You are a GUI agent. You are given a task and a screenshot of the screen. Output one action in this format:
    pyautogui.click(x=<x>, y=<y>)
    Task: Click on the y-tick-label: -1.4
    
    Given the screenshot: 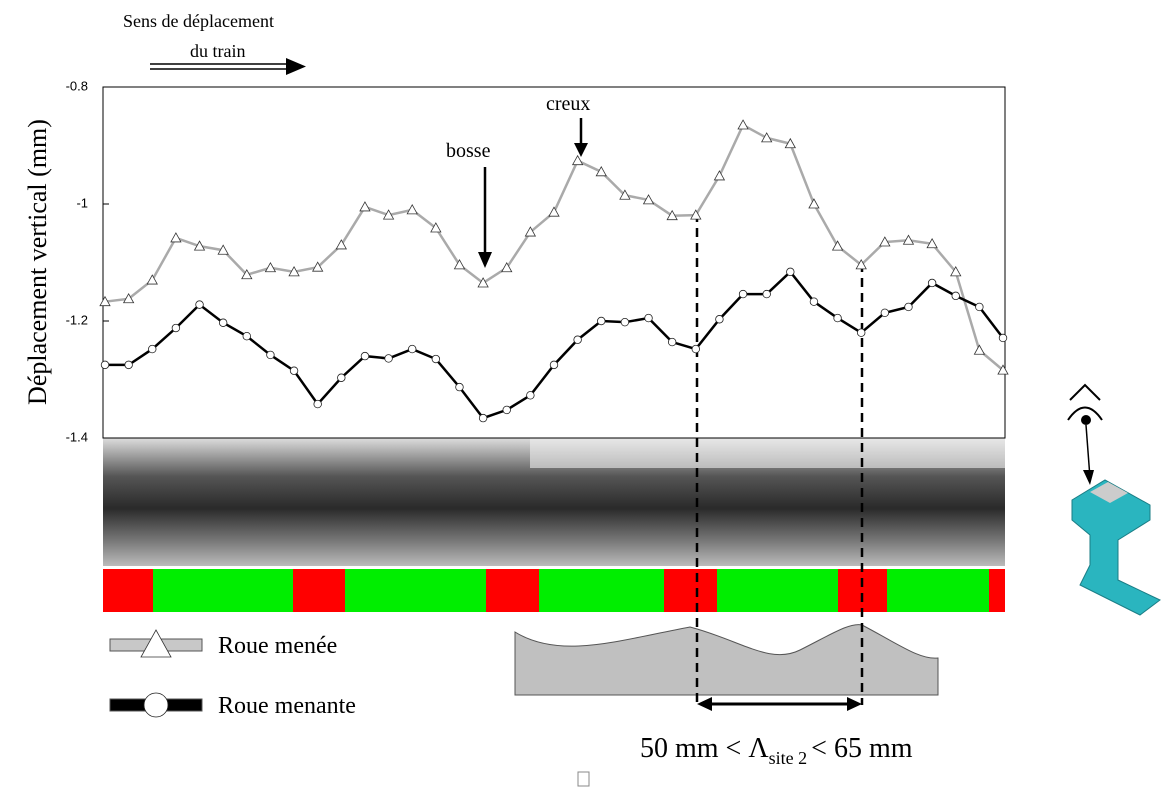 What is the action you would take?
    pyautogui.click(x=77, y=436)
    